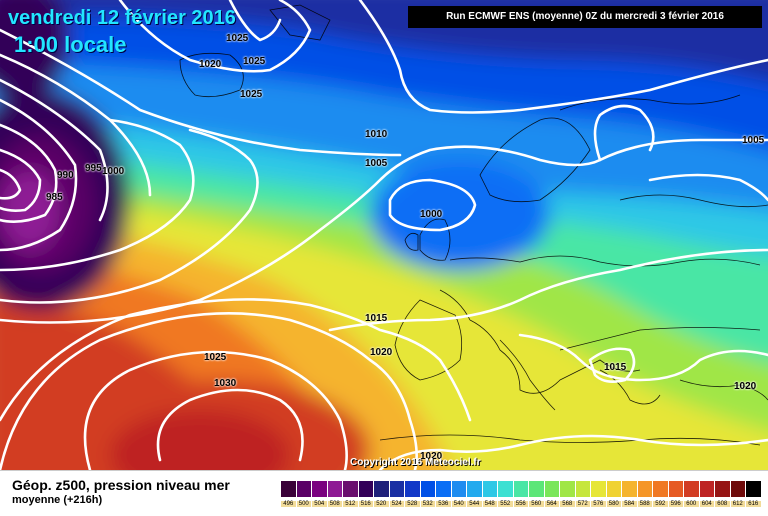  I want to click on color-scale-label: 544, so click(475, 504).